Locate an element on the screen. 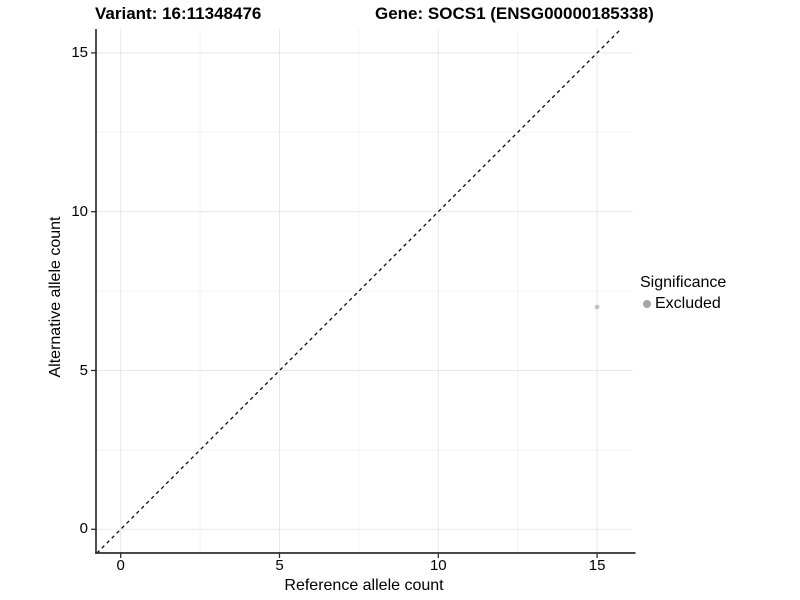  y-tick-label: 0 is located at coordinates (83, 529).